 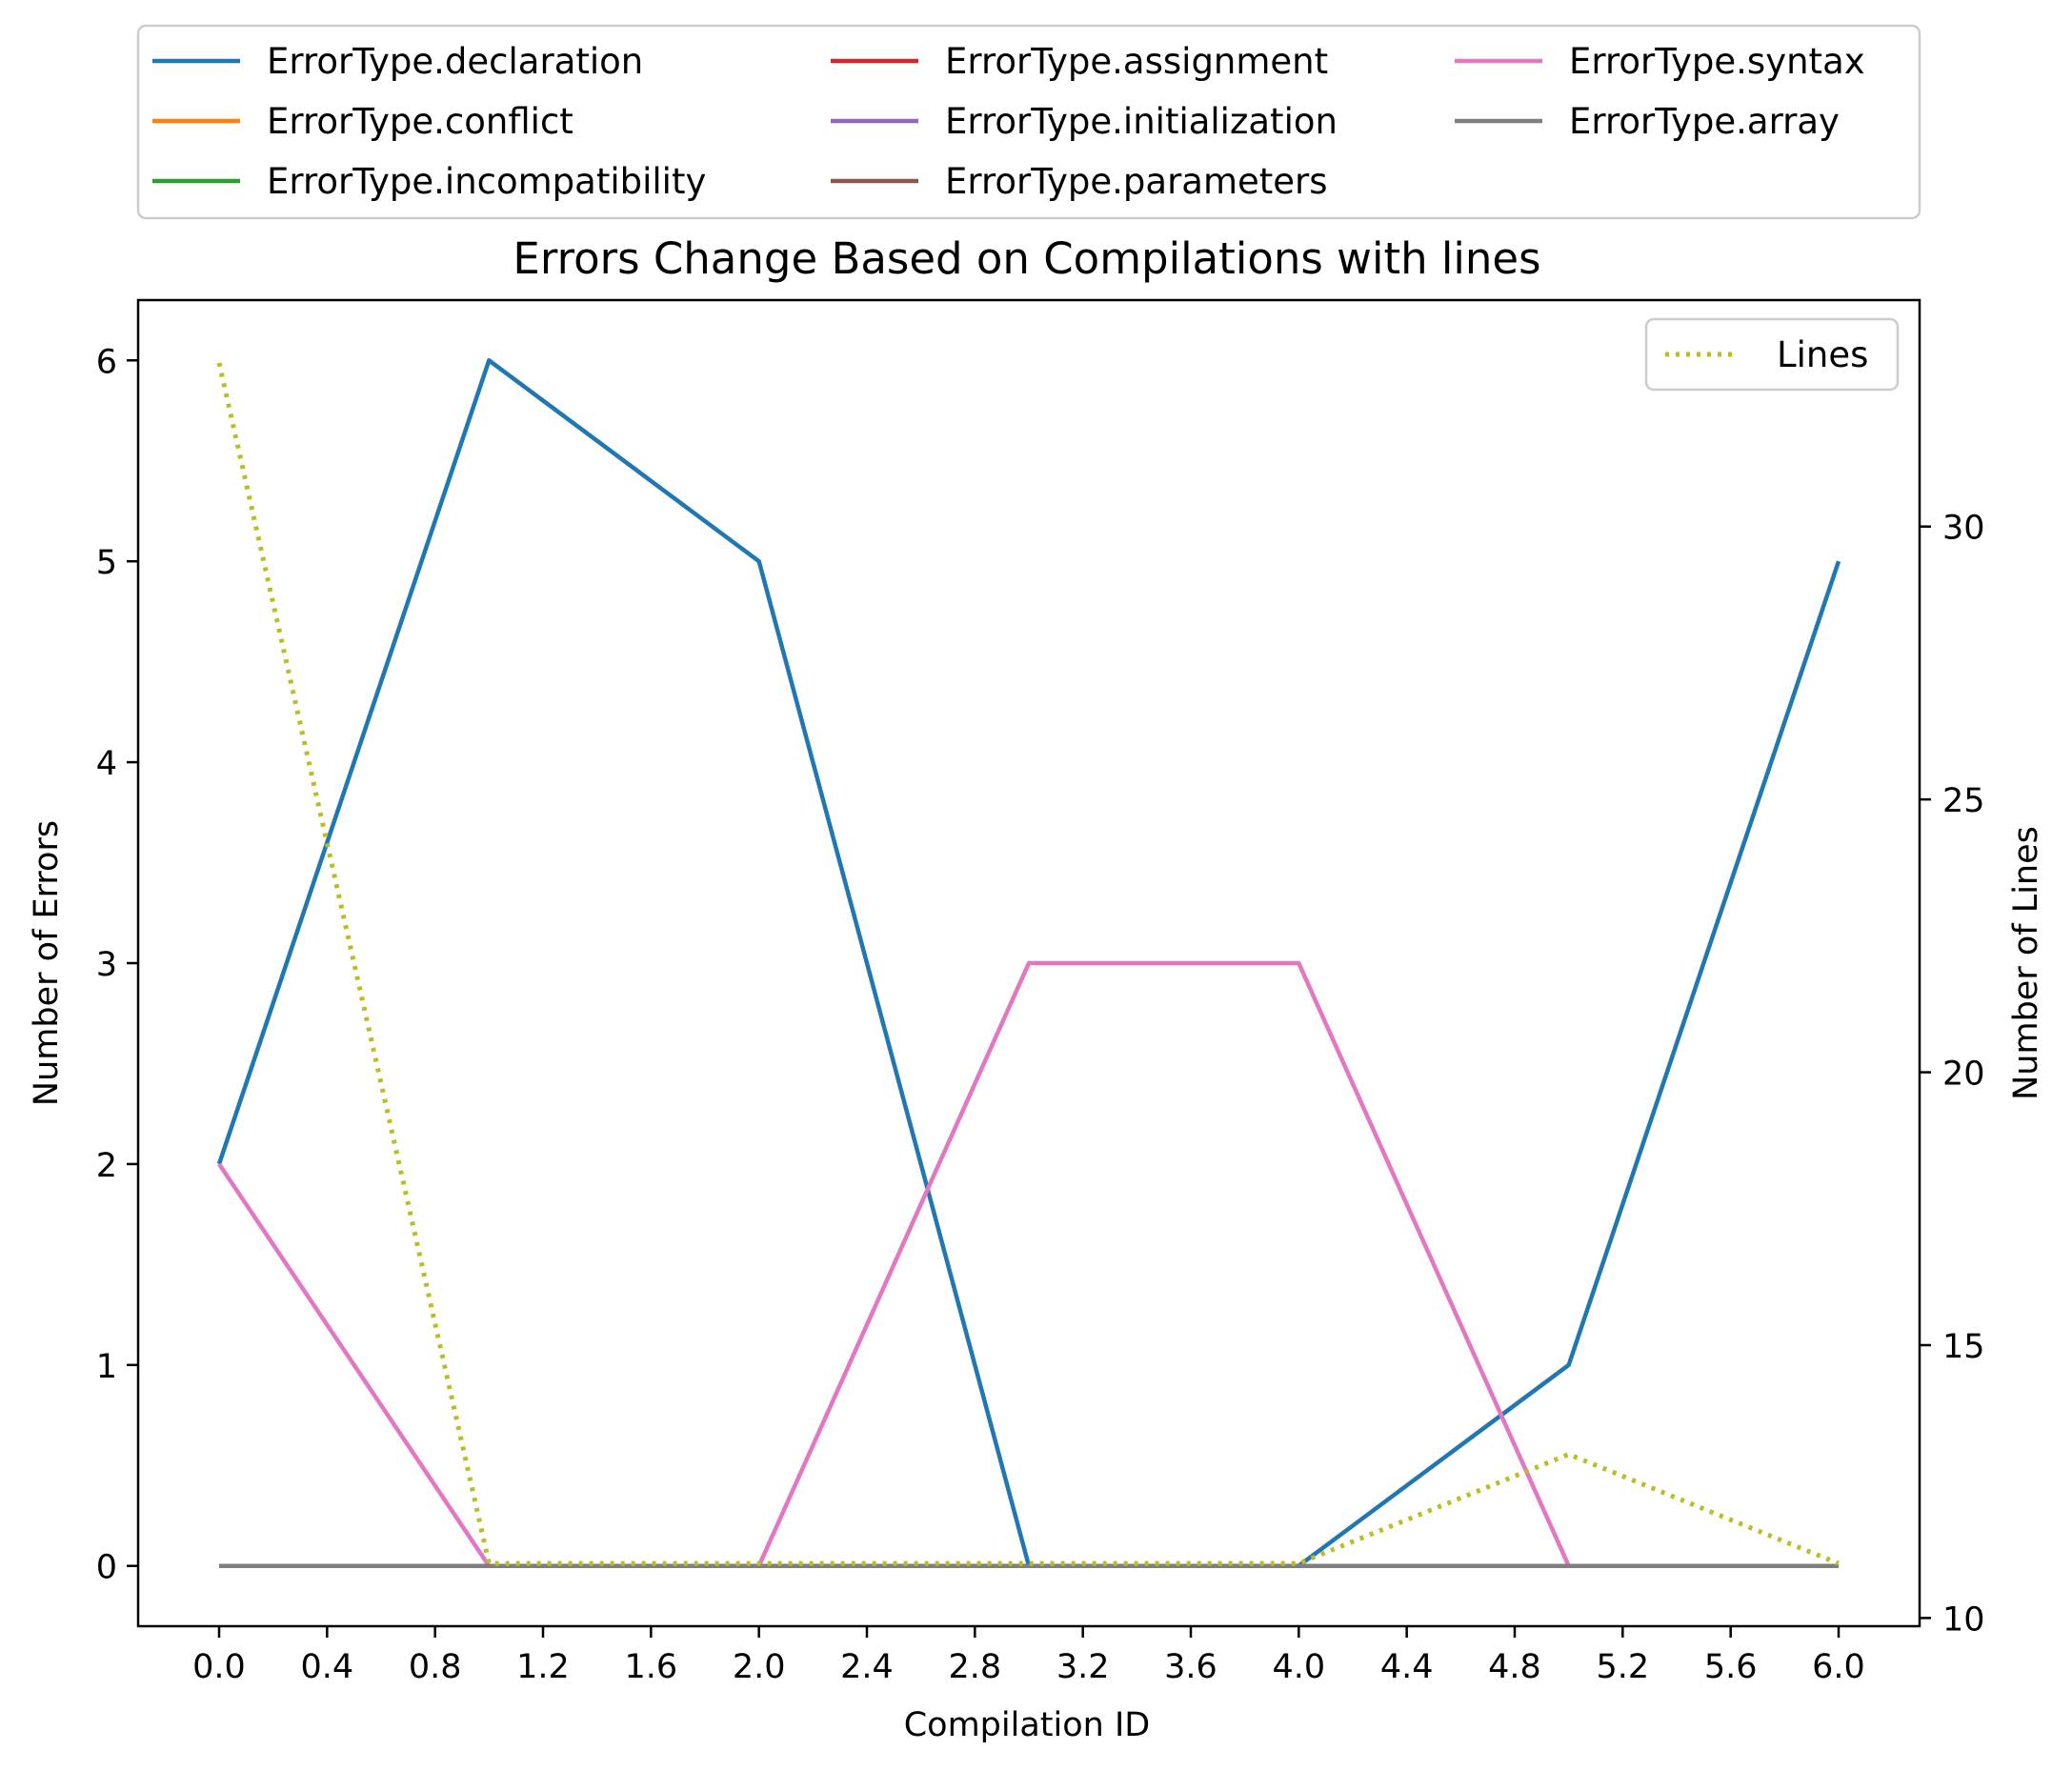 I want to click on legend-label-2: ErrorType.incompatibility, so click(x=486, y=182).